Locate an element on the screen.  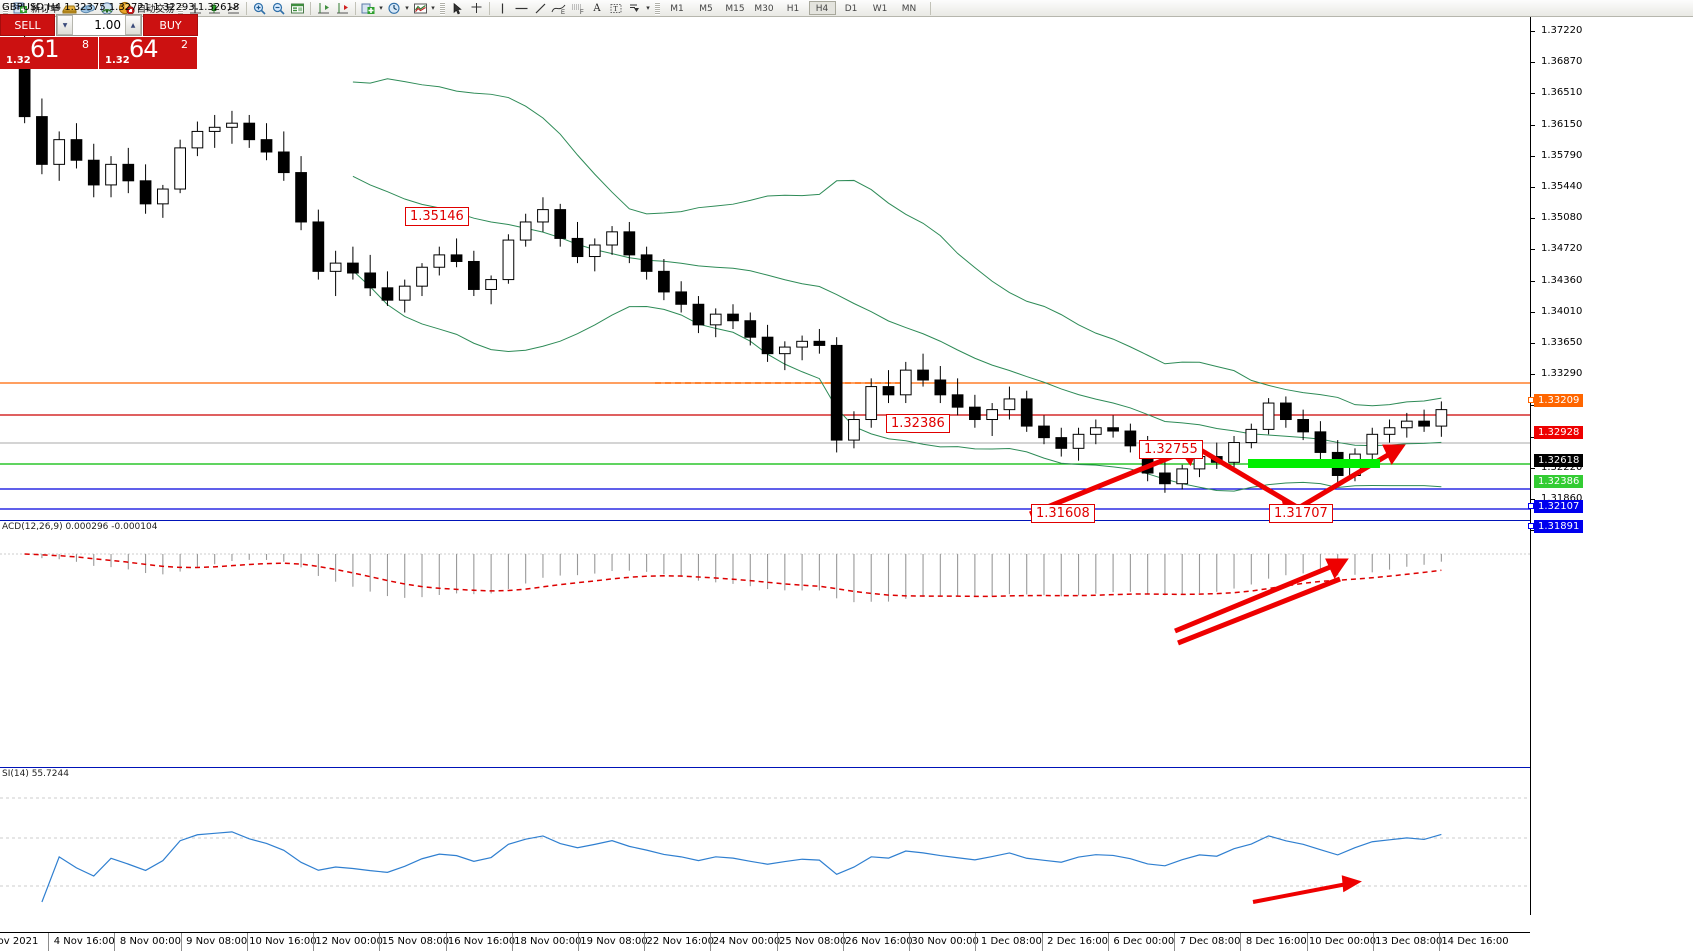
one-click-trading-panel: SELL ▼ 1.00 ▲ BUY 1.32 61 8 1.32 64 2 is located at coordinates (99, 41).